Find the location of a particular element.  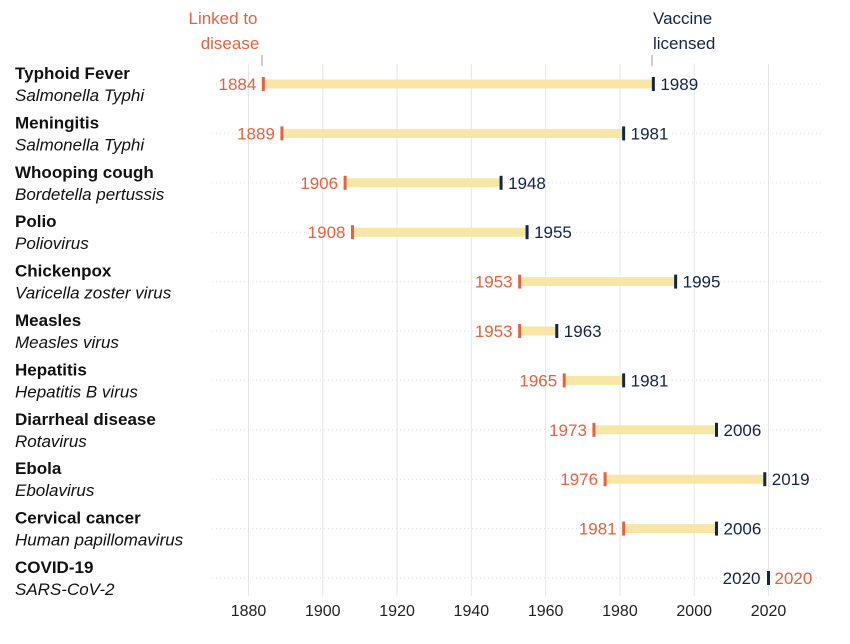

disease-label: Whooping cough is located at coordinates (84, 172).